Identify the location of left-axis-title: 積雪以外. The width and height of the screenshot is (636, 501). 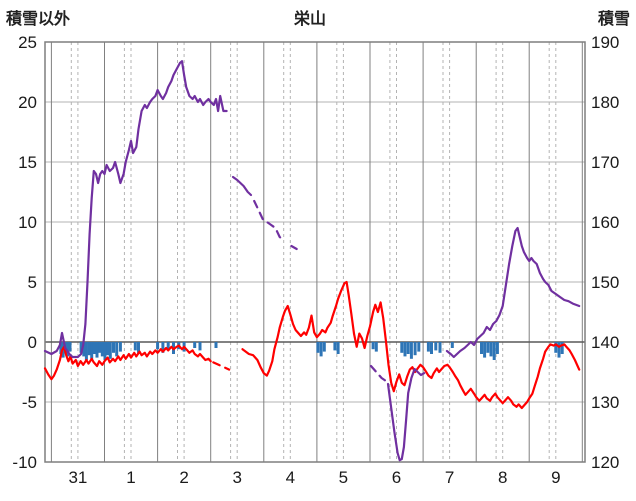
(37, 18).